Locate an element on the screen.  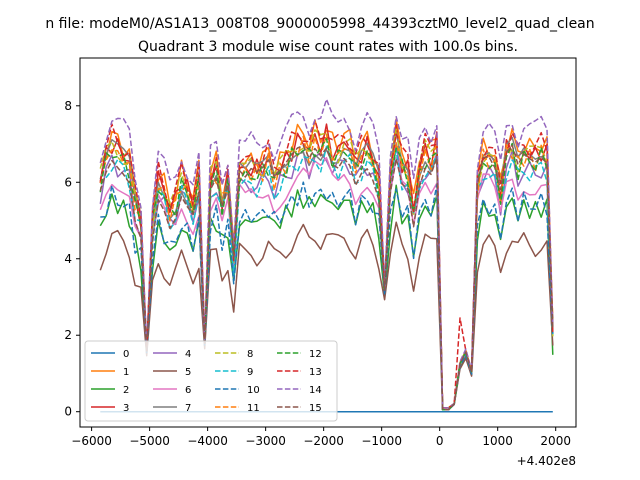
legend-label-6: 6 is located at coordinates (188, 390).